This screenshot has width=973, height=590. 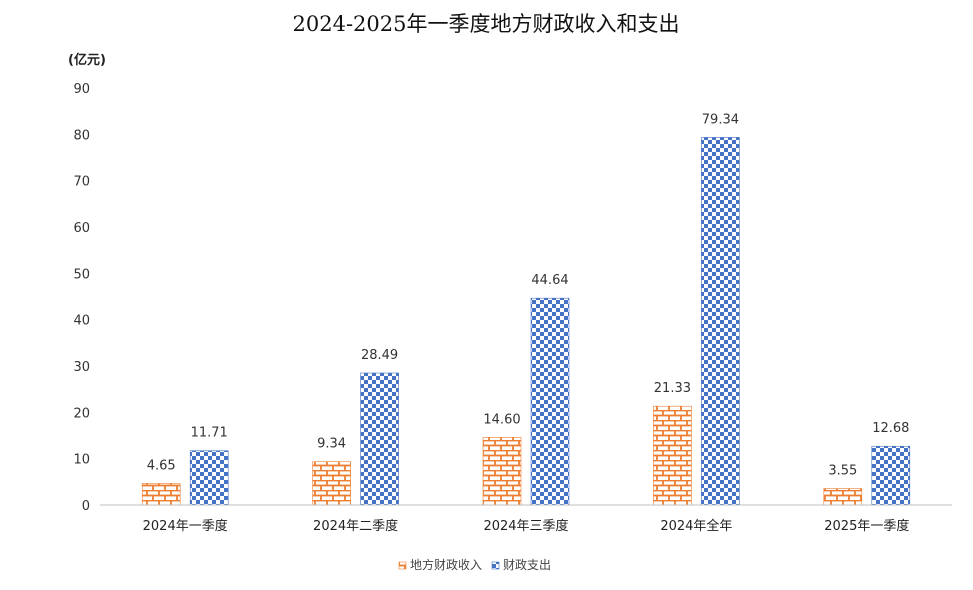 I want to click on legend-swatch-revenue, so click(x=402, y=565).